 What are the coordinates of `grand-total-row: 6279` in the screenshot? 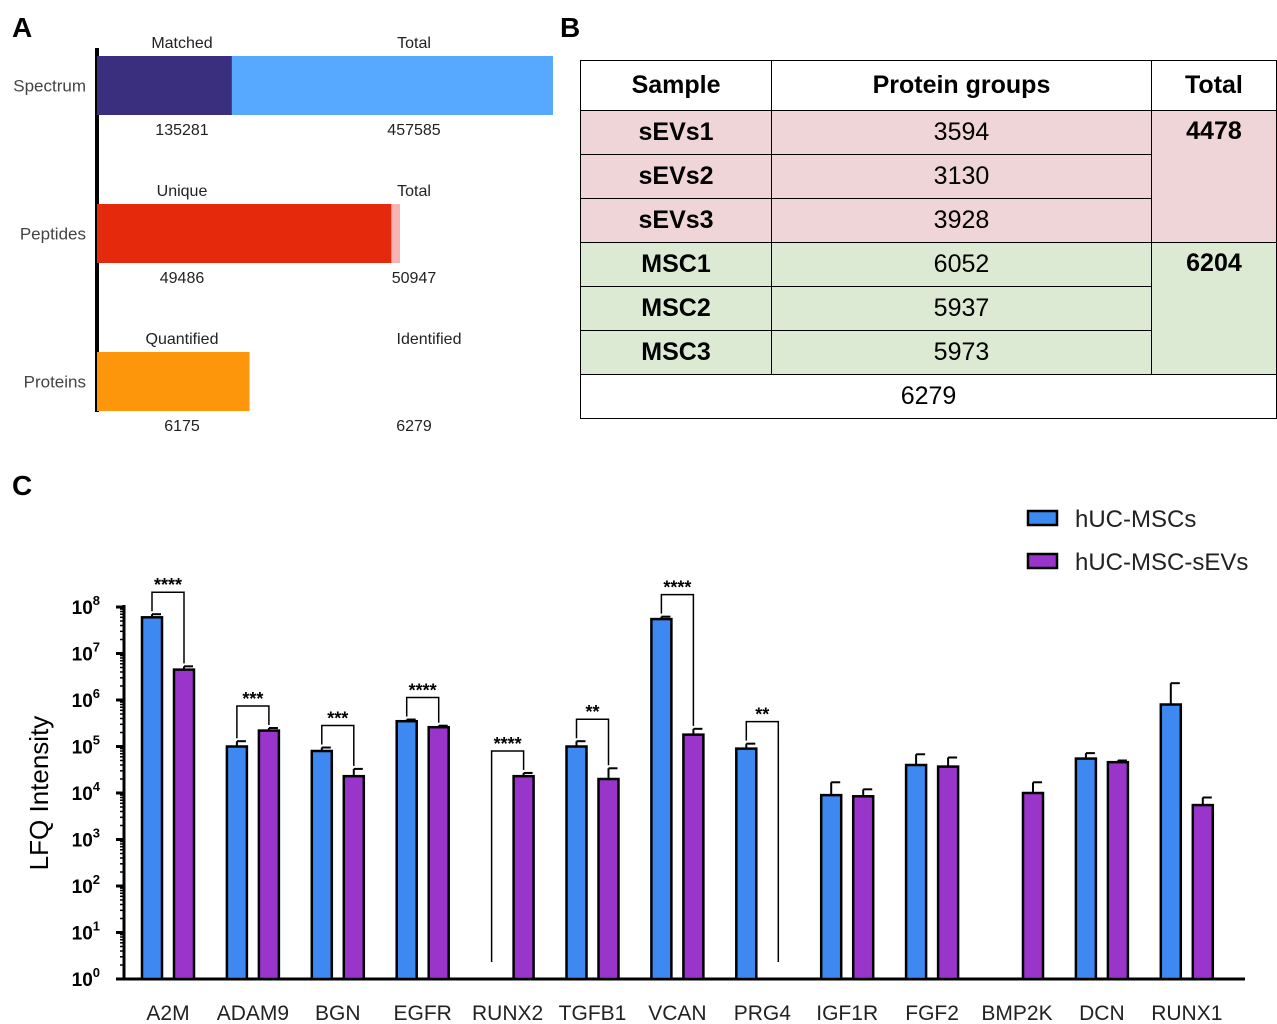 It's located at (928, 396).